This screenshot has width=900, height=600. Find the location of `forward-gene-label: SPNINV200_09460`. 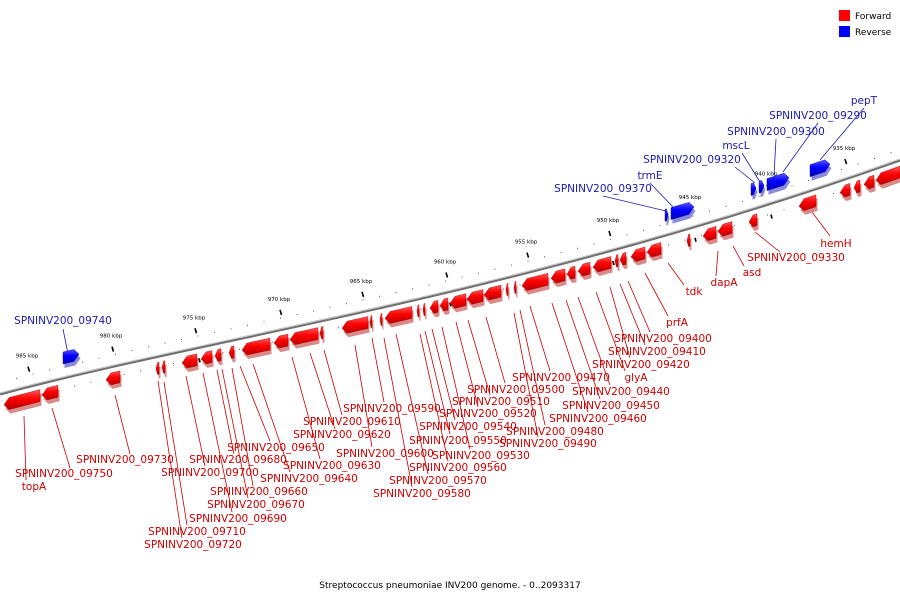

forward-gene-label: SPNINV200_09460 is located at coordinates (598, 419).